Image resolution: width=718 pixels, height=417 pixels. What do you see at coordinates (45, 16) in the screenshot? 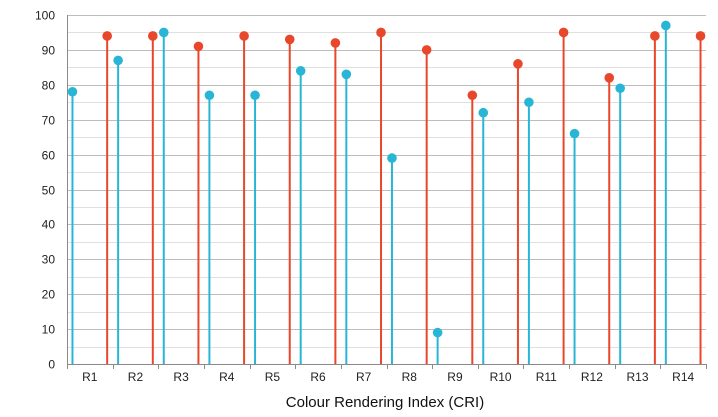
I see `y-tick-label: 100` at bounding box center [45, 16].